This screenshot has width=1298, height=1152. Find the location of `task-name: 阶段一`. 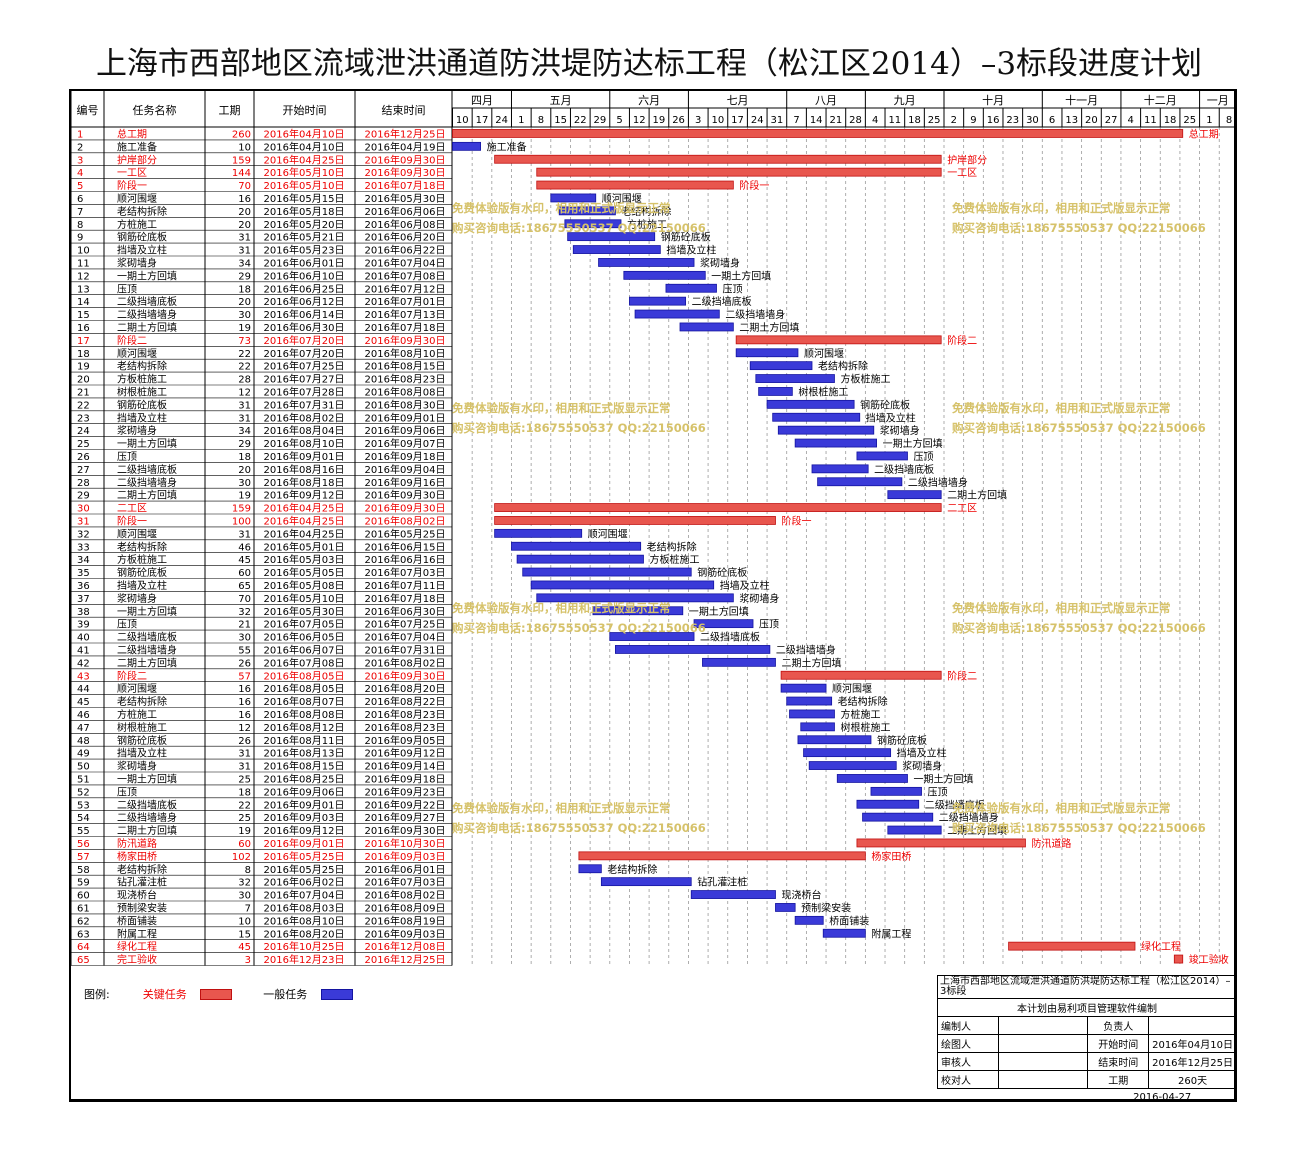

task-name: 阶段一 is located at coordinates (132, 185).